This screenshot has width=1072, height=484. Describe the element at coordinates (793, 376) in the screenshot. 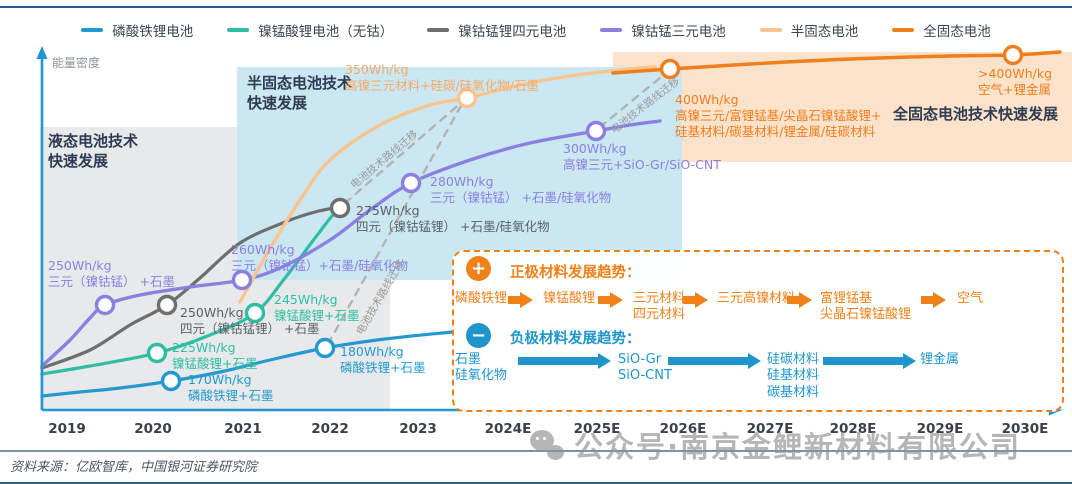

I see `anode-flow-item-2: 硅碳材料 硅基材料 碳基材料` at that location.